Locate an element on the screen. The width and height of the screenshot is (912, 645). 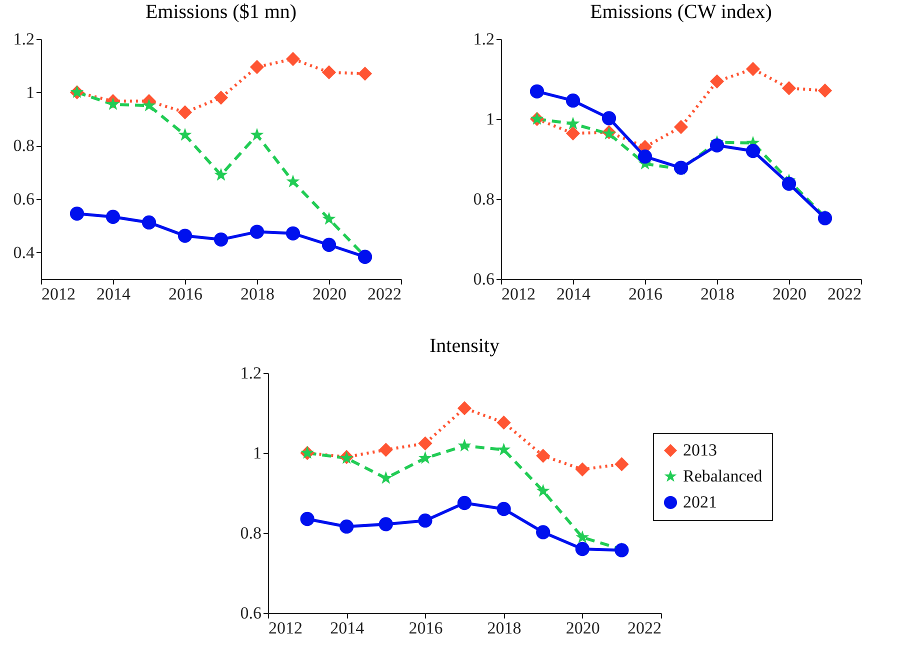
legend-label: 2013 is located at coordinates (700, 450).